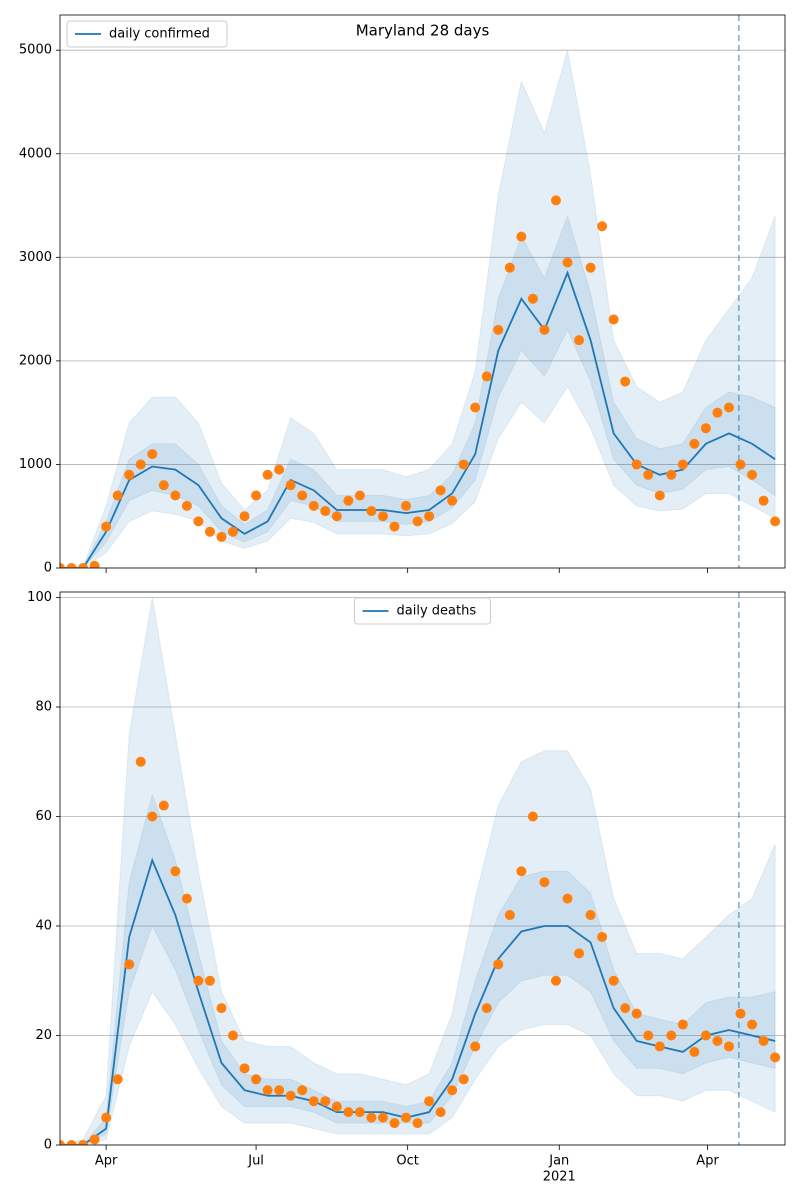 The image size is (800, 1200). Describe the element at coordinates (48, 568) in the screenshot. I see `y-tick-label: 0` at that location.